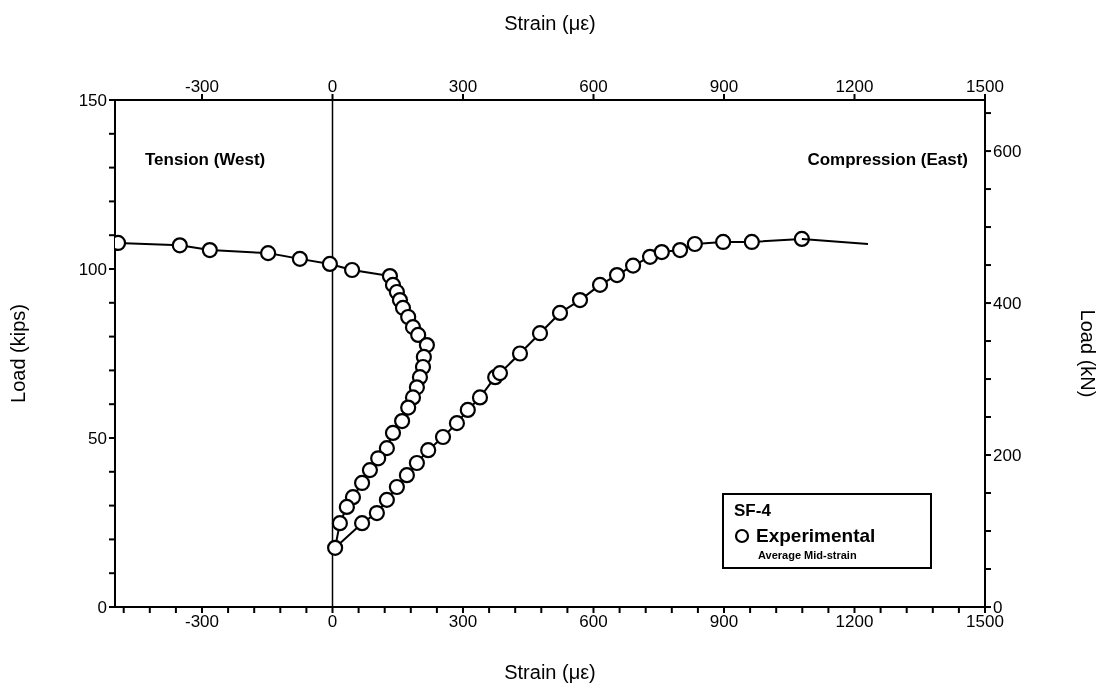  What do you see at coordinates (808, 555) in the screenshot?
I see `annotation: Average Mid-strain` at bounding box center [808, 555].